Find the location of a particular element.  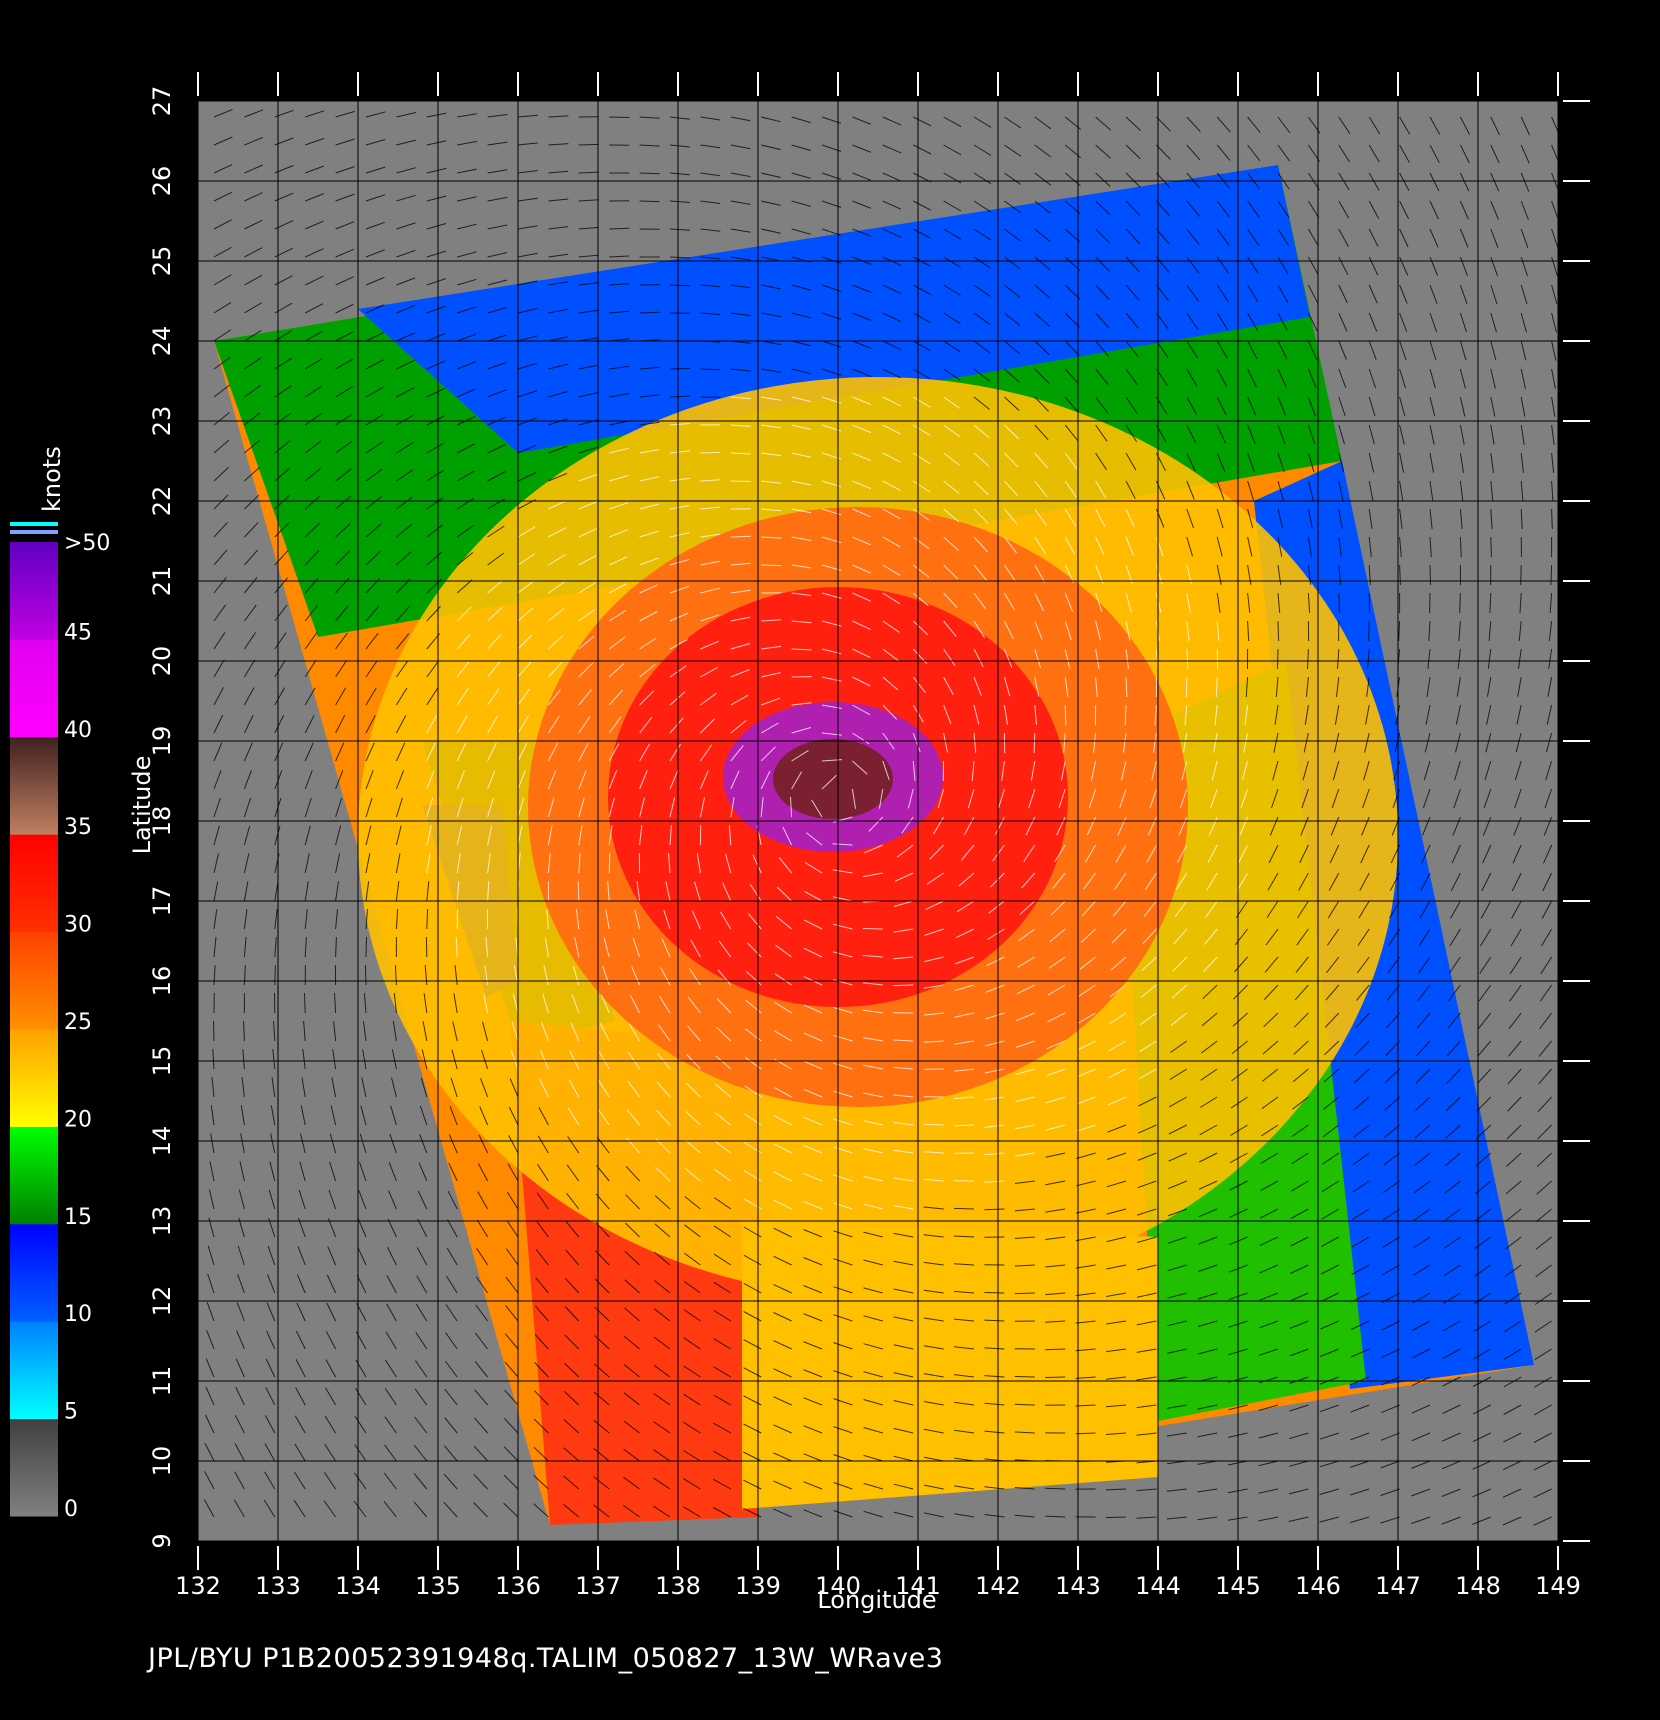

lat-tick-label: 17 is located at coordinates (162, 901).